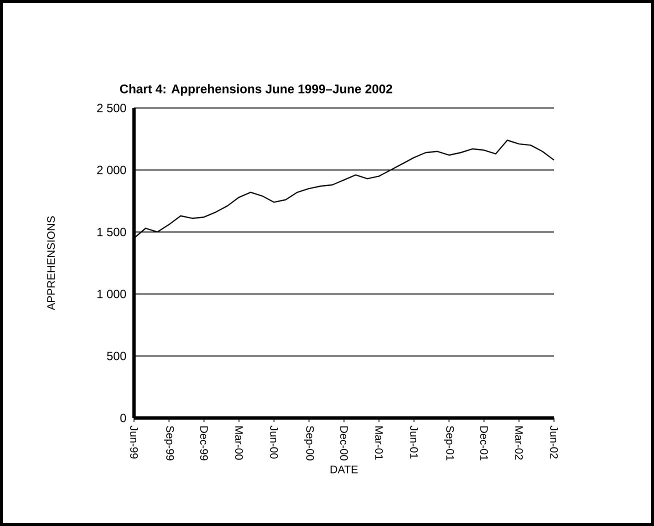 The height and width of the screenshot is (526, 654). What do you see at coordinates (484, 443) in the screenshot?
I see `x-tick-label: Dec-01` at bounding box center [484, 443].